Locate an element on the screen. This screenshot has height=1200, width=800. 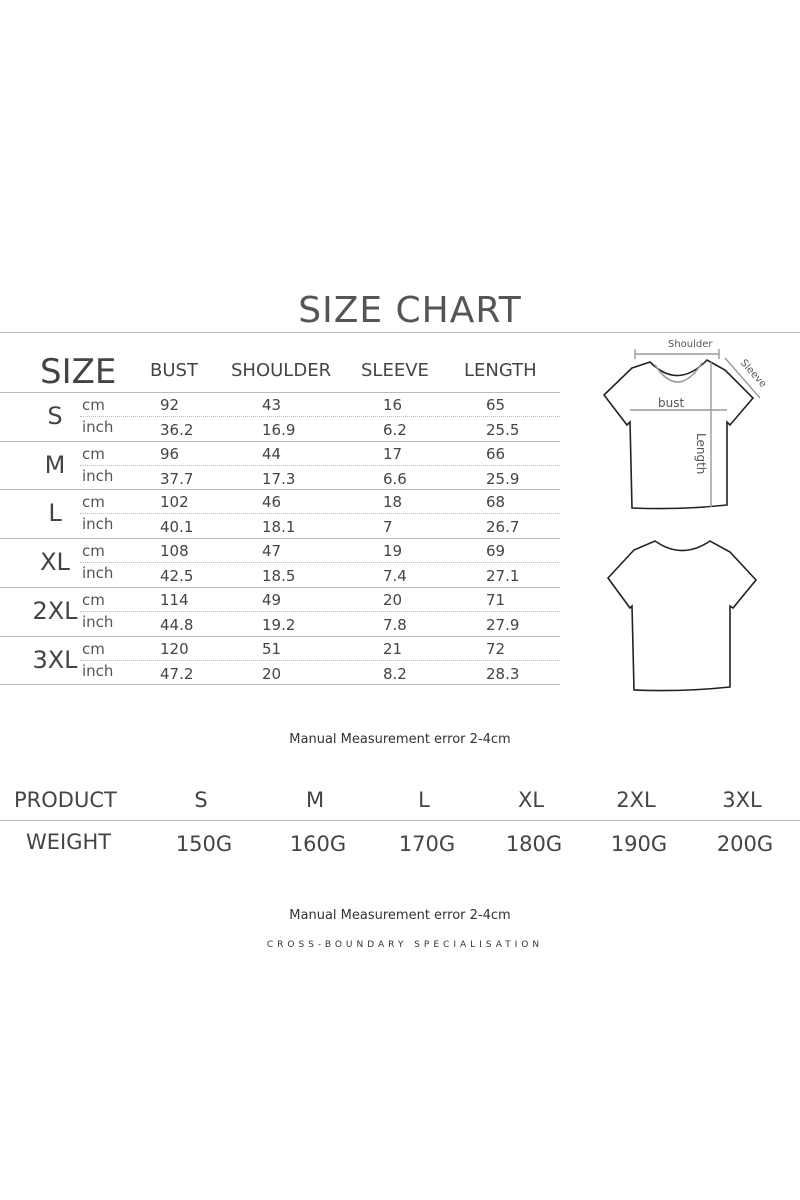
product-size: XL is located at coordinates (531, 800).